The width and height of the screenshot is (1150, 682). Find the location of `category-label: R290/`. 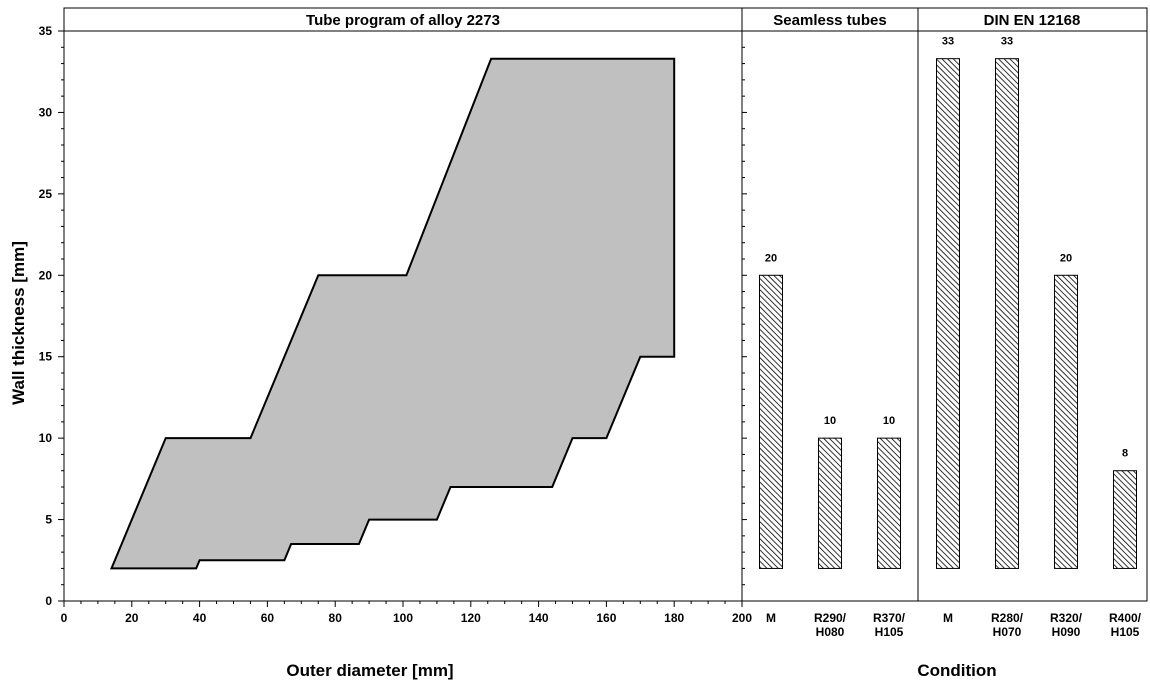

category-label: R290/ is located at coordinates (830, 618).